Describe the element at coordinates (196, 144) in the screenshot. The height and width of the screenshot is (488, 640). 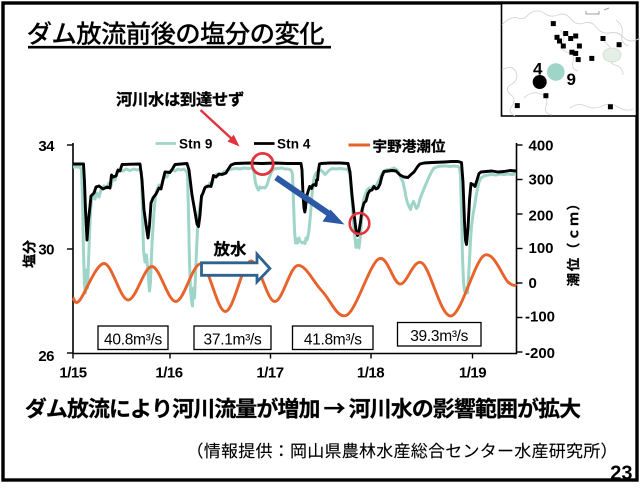
I see `svg-text: Stn 9` at that location.